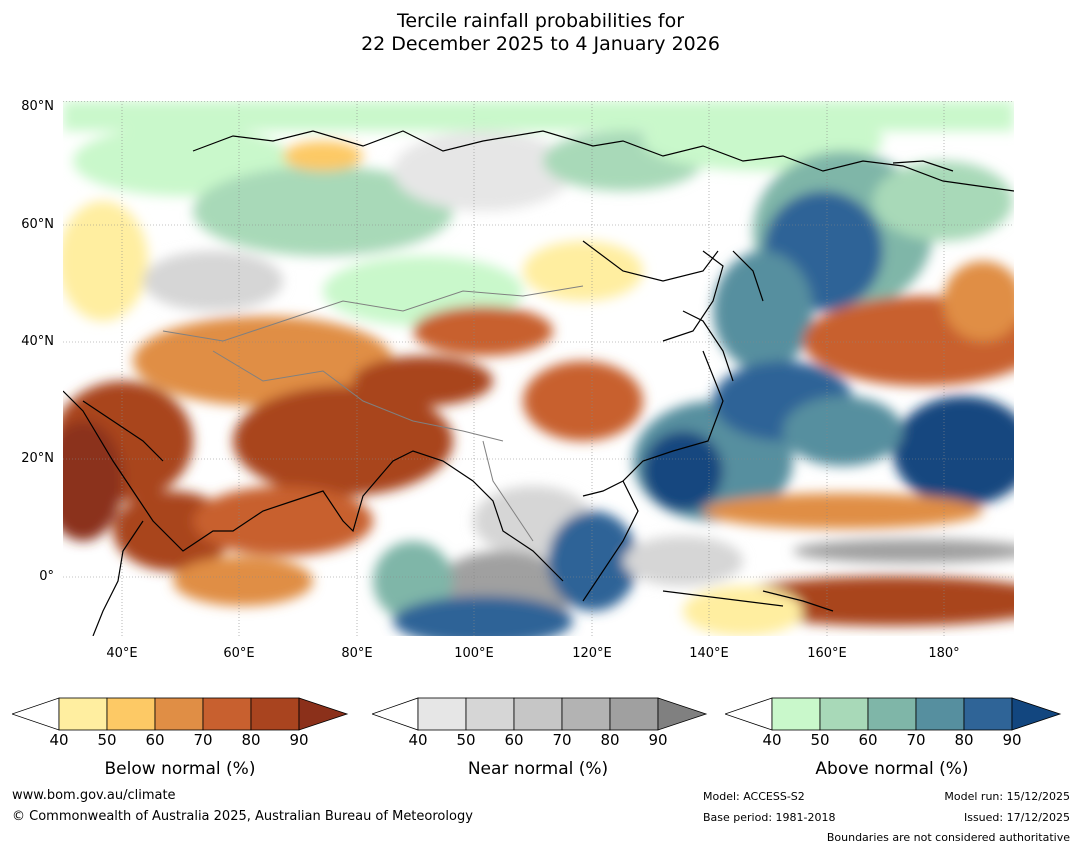 The height and width of the screenshot is (850, 1081). What do you see at coordinates (944, 653) in the screenshot?
I see `lon-label-180: 180°` at bounding box center [944, 653].